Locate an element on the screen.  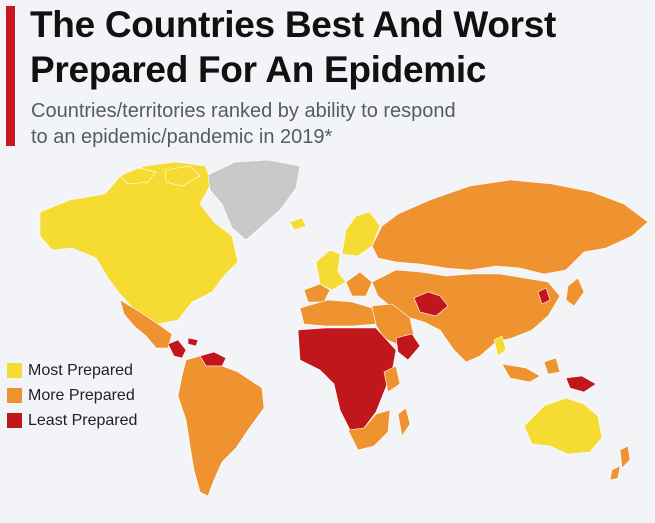
region-southeast-asia is located at coordinates (531, 370).